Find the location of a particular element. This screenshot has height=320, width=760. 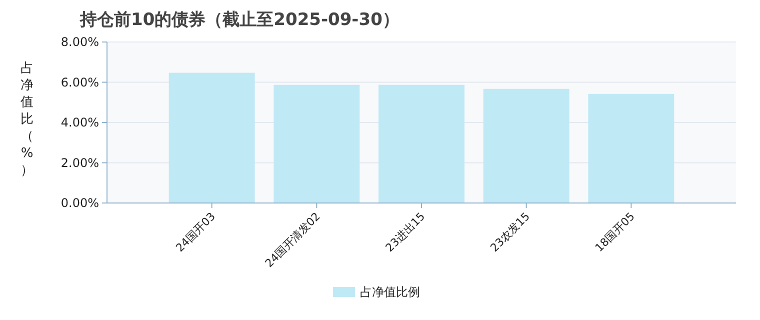

x-tick-label: 23农发15 is located at coordinates (510, 232).